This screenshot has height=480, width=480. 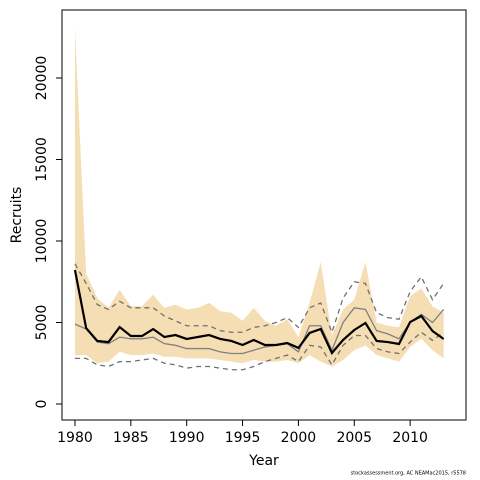 What do you see at coordinates (131, 438) in the screenshot?
I see `x-tick-label: 1985` at bounding box center [131, 438].